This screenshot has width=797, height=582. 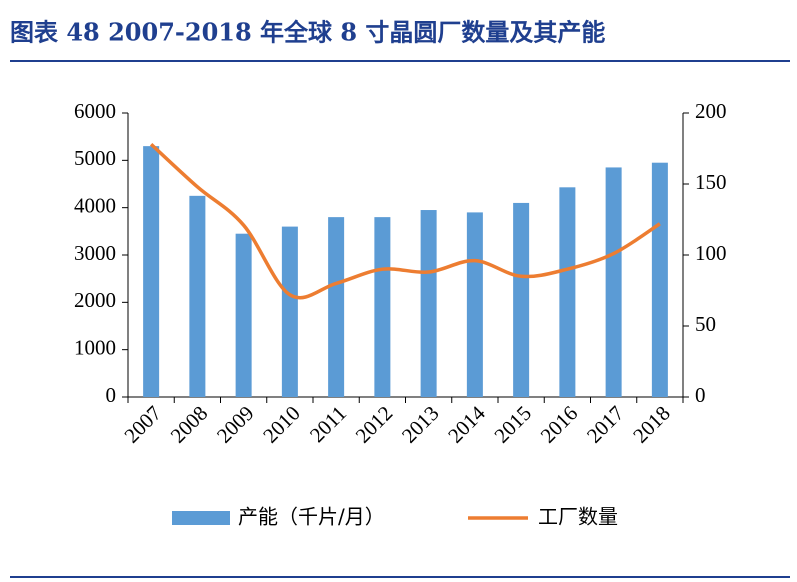 What do you see at coordinates (111, 395) in the screenshot?
I see `y-tick-label: 0` at bounding box center [111, 395].